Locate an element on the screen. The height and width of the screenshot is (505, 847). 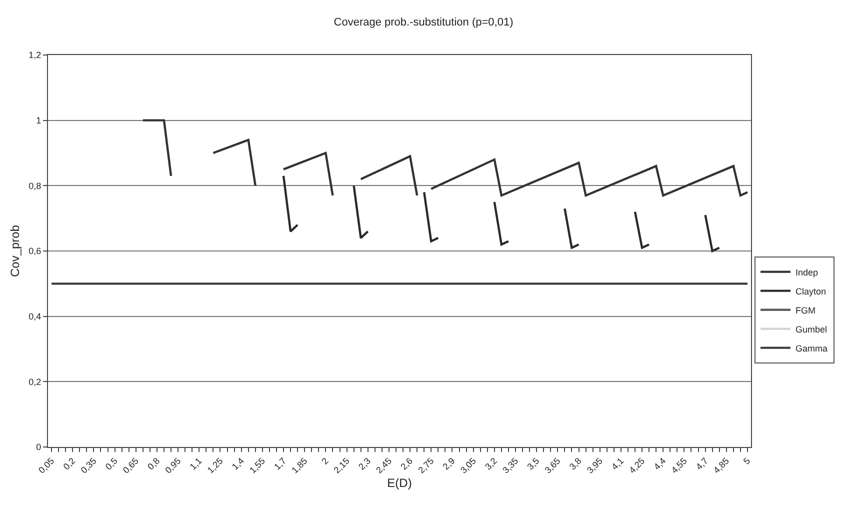
x-axis-title: E(D) is located at coordinates (399, 483).